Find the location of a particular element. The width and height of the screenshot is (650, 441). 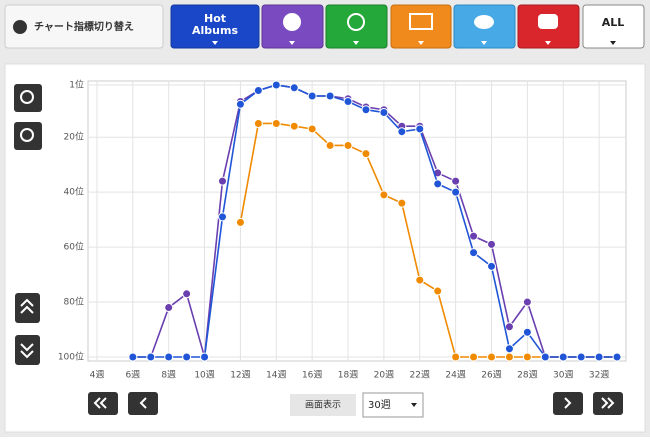

x-tick-label: 8週 is located at coordinates (168, 375).